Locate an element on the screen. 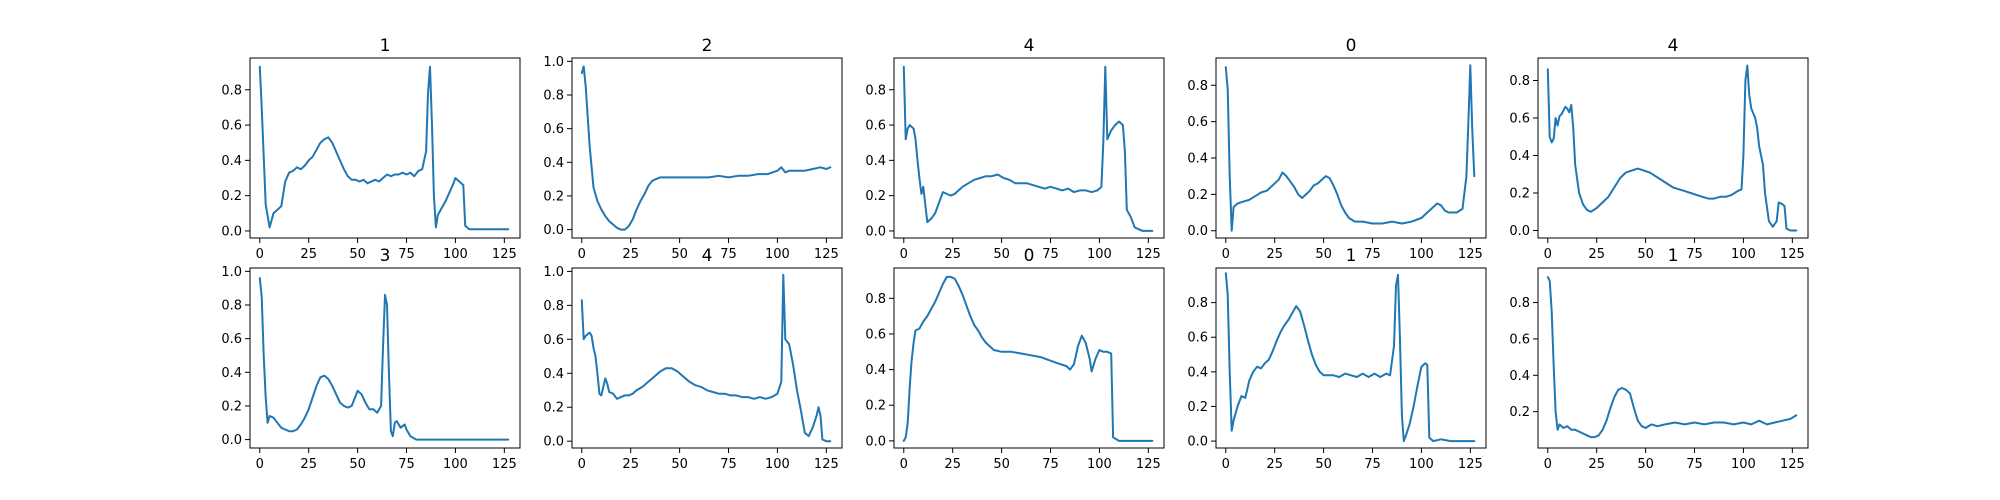 This screenshot has width=2000, height=500. subplot-title: 2 is located at coordinates (707, 46).